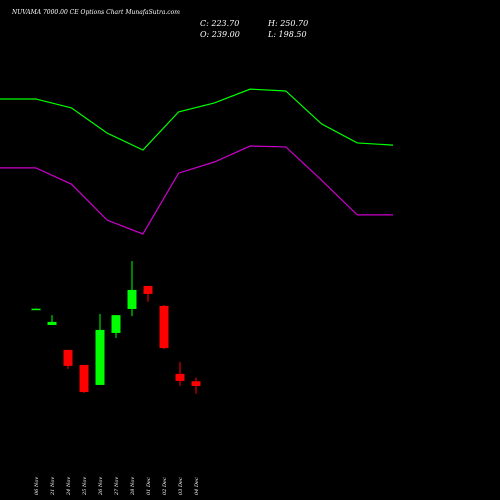 Image resolution: width=500 pixels, height=500 pixels. What do you see at coordinates (181, 486) in the screenshot?
I see `x-tick-label: 03 Dec` at bounding box center [181, 486].